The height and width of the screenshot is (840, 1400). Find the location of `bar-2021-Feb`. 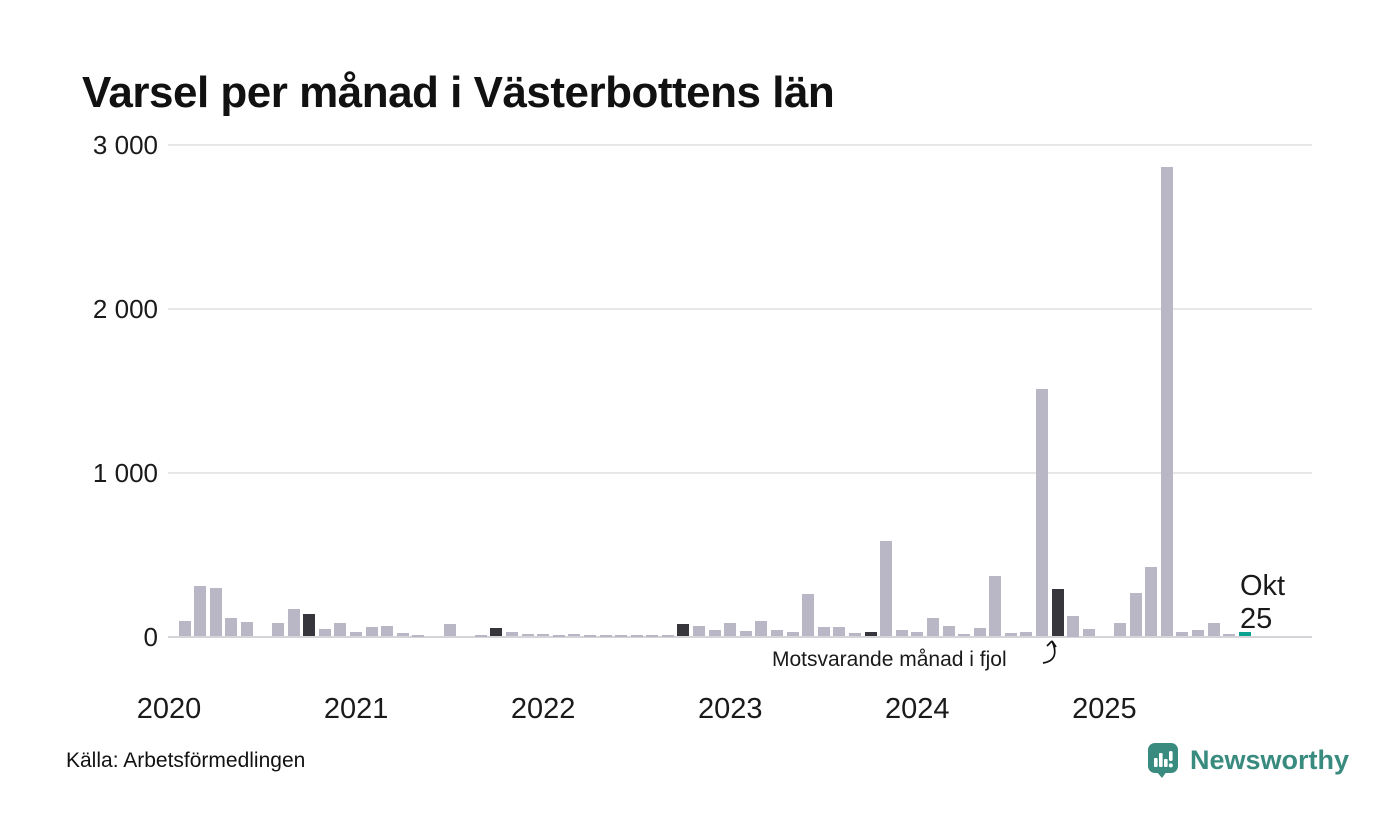

bar-2021-Feb is located at coordinates (371, 632).